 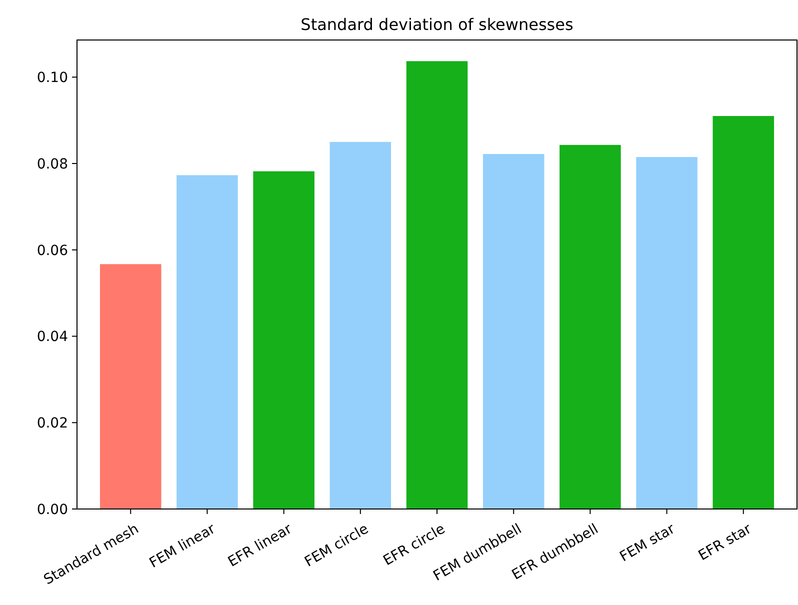 What do you see at coordinates (52, 510) in the screenshot?
I see `y-tick-label: 0.00` at bounding box center [52, 510].